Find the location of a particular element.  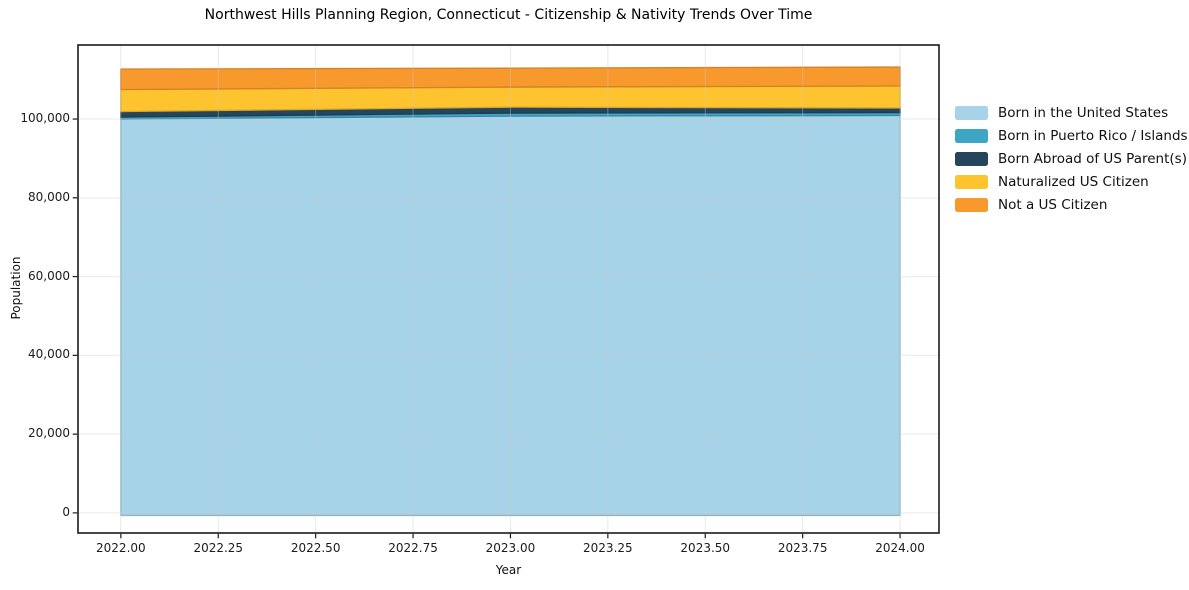

y-tick-label: 60,000 is located at coordinates (49, 275).